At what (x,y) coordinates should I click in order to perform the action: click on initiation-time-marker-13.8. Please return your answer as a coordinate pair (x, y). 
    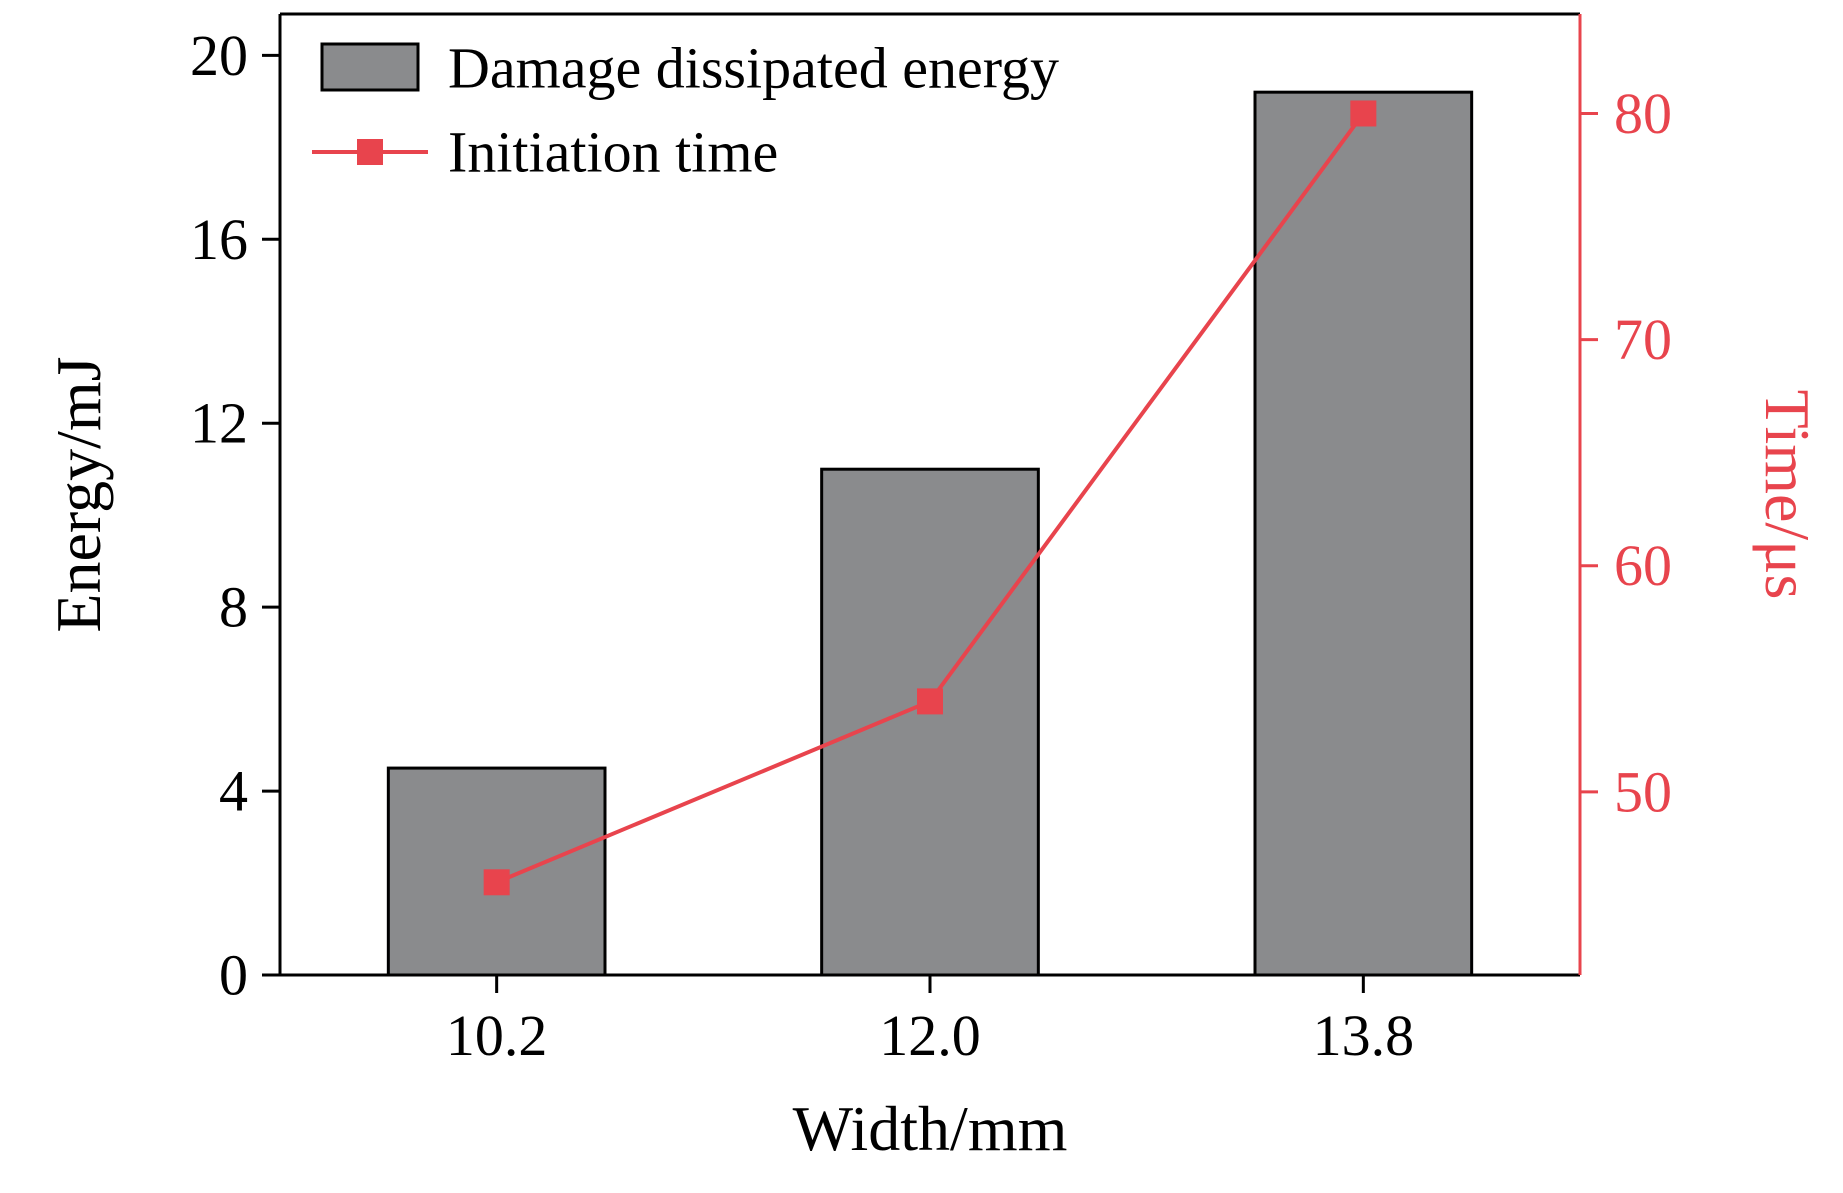
    Looking at the image, I should click on (1363, 113).